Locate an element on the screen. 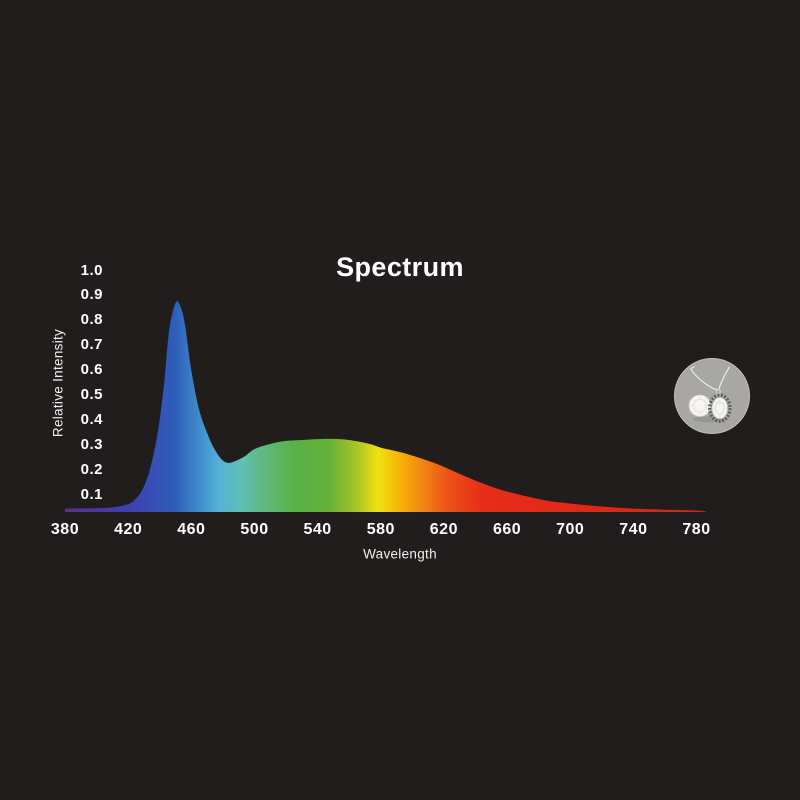 Image resolution: width=800 pixels, height=800 pixels. x-tick-label: 780 is located at coordinates (696, 529).